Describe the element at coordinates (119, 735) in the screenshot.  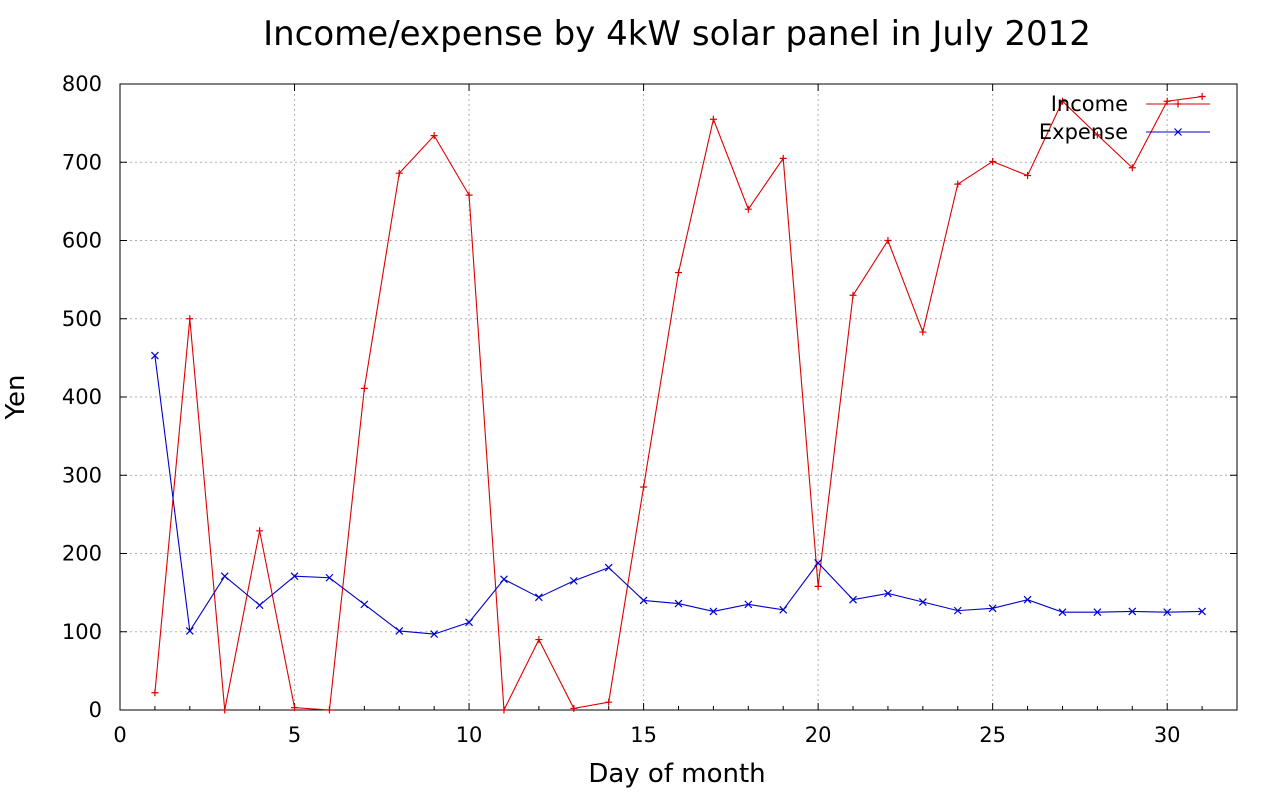
I see `x-tick-label: 0` at that location.